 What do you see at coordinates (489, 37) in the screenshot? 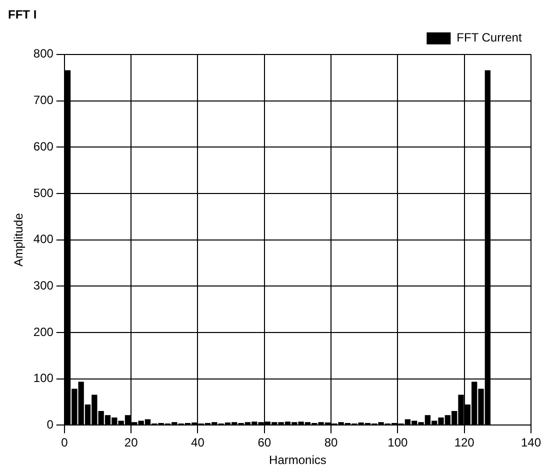
I see `legend-label: FFT Current` at bounding box center [489, 37].